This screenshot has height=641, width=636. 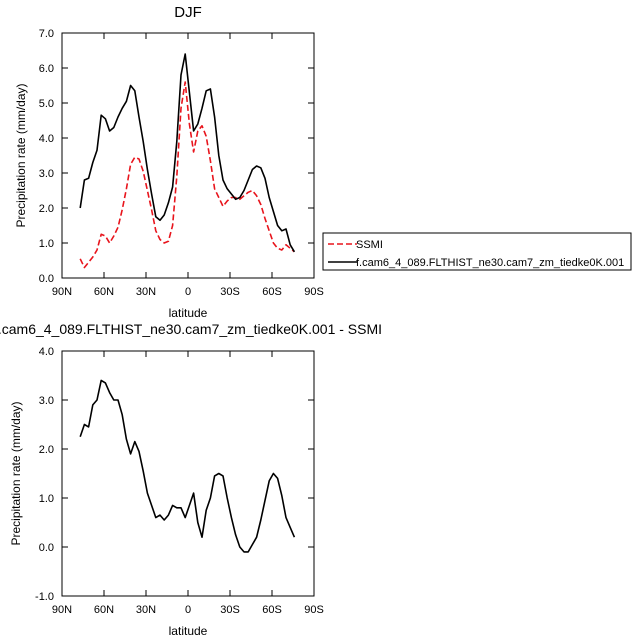 I want to click on y-tick-label: 7.0, so click(x=46, y=34).